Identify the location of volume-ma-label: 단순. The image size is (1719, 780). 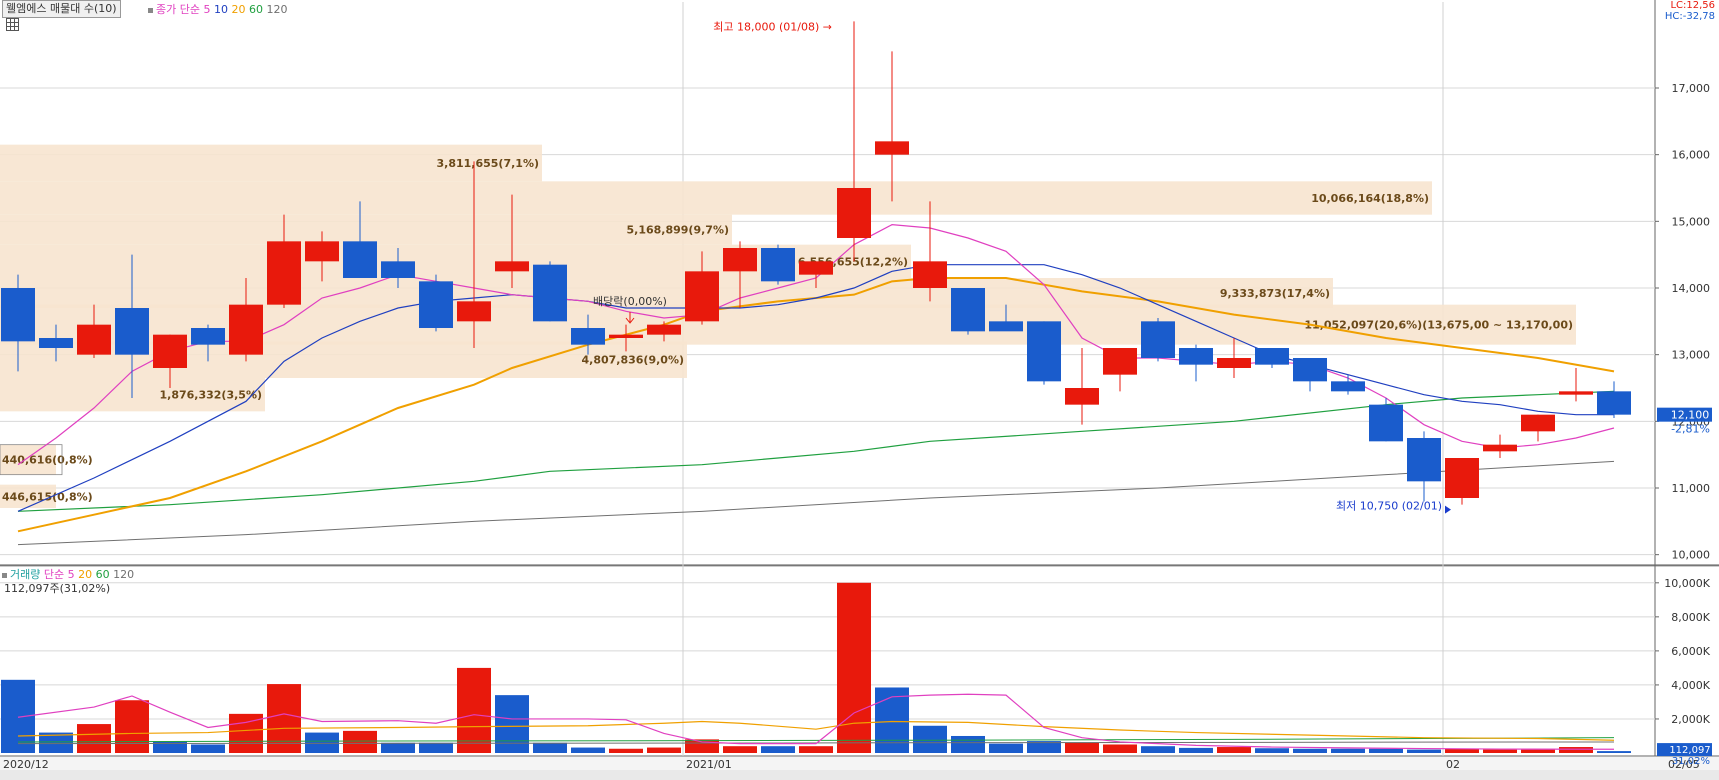
(54, 574).